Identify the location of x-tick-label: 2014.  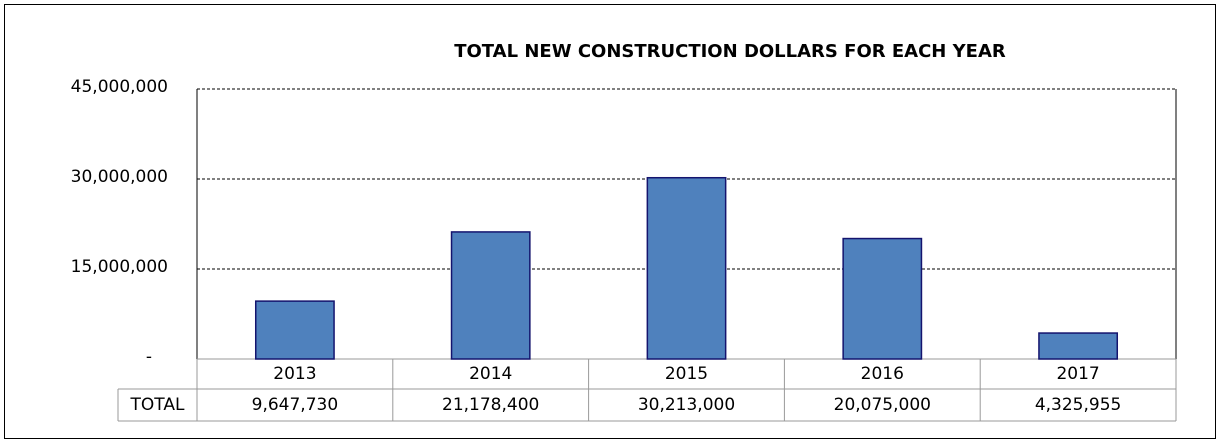
(490, 374).